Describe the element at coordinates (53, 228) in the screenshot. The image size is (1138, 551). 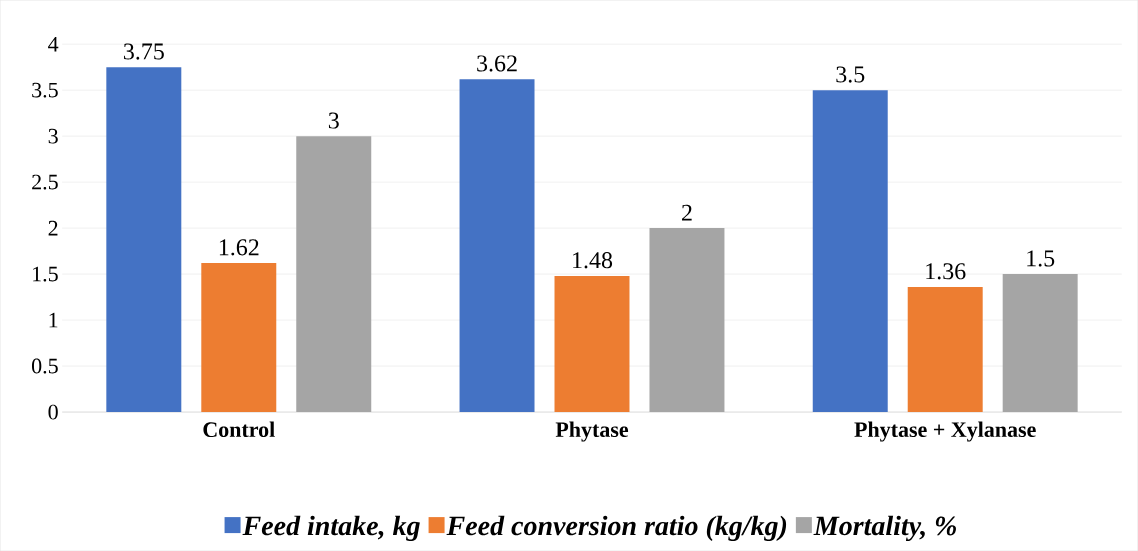
I see `y-tick-label: 2` at that location.